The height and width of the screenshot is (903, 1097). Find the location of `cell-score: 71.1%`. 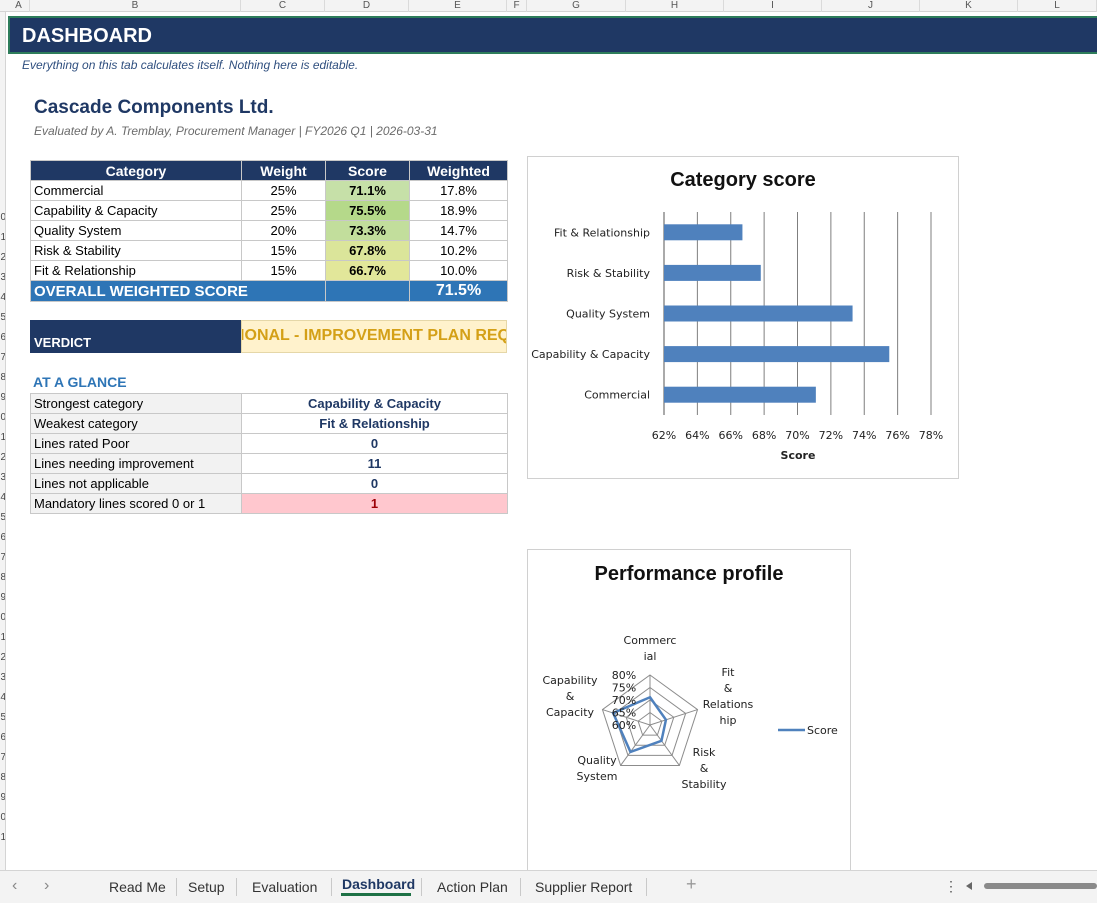

cell-score: 71.1% is located at coordinates (367, 190).